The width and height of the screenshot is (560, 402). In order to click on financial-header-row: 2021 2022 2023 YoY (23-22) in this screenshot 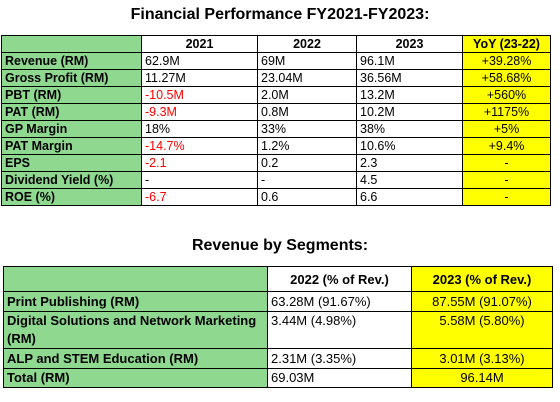, I will do `click(276, 44)`.